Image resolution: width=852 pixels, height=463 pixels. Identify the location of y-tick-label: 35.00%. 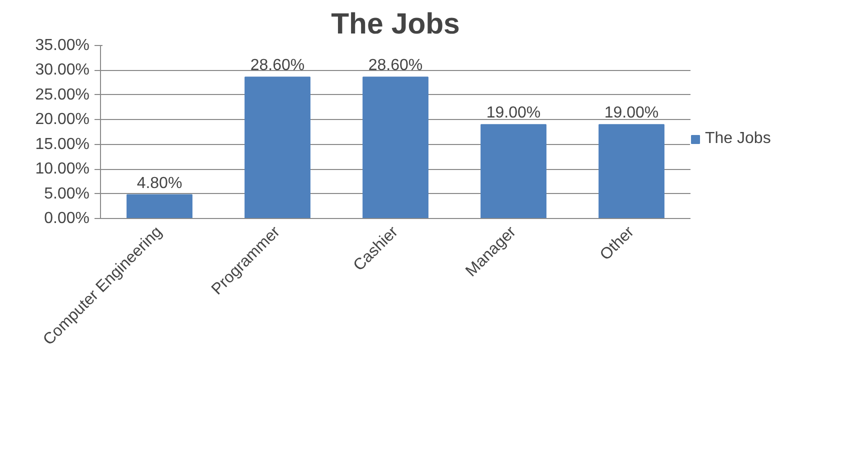
(62, 45).